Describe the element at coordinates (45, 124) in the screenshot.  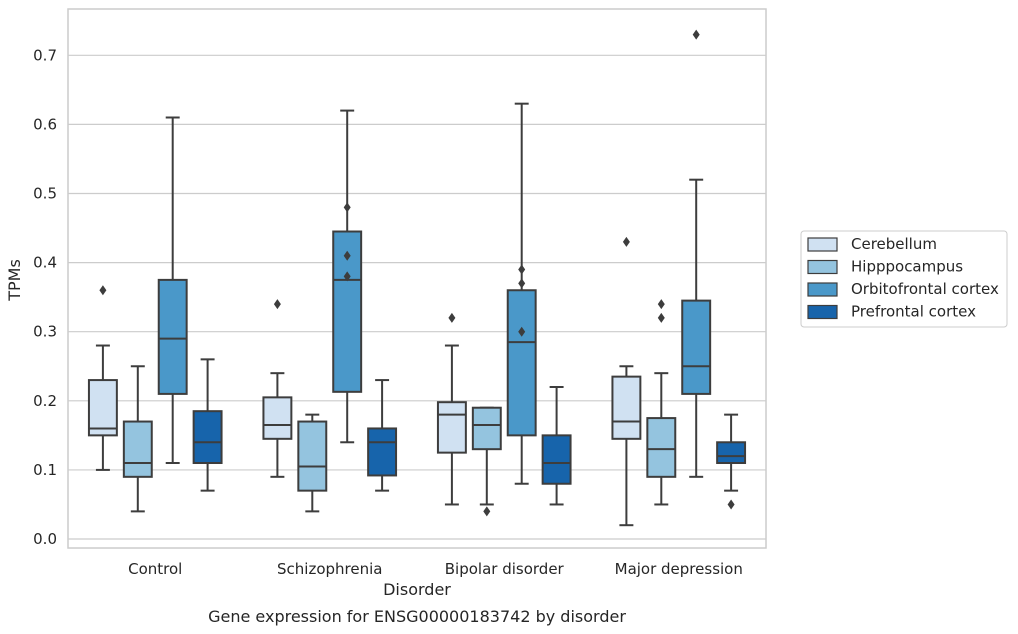
I see `y-tick-label: 0.6` at that location.